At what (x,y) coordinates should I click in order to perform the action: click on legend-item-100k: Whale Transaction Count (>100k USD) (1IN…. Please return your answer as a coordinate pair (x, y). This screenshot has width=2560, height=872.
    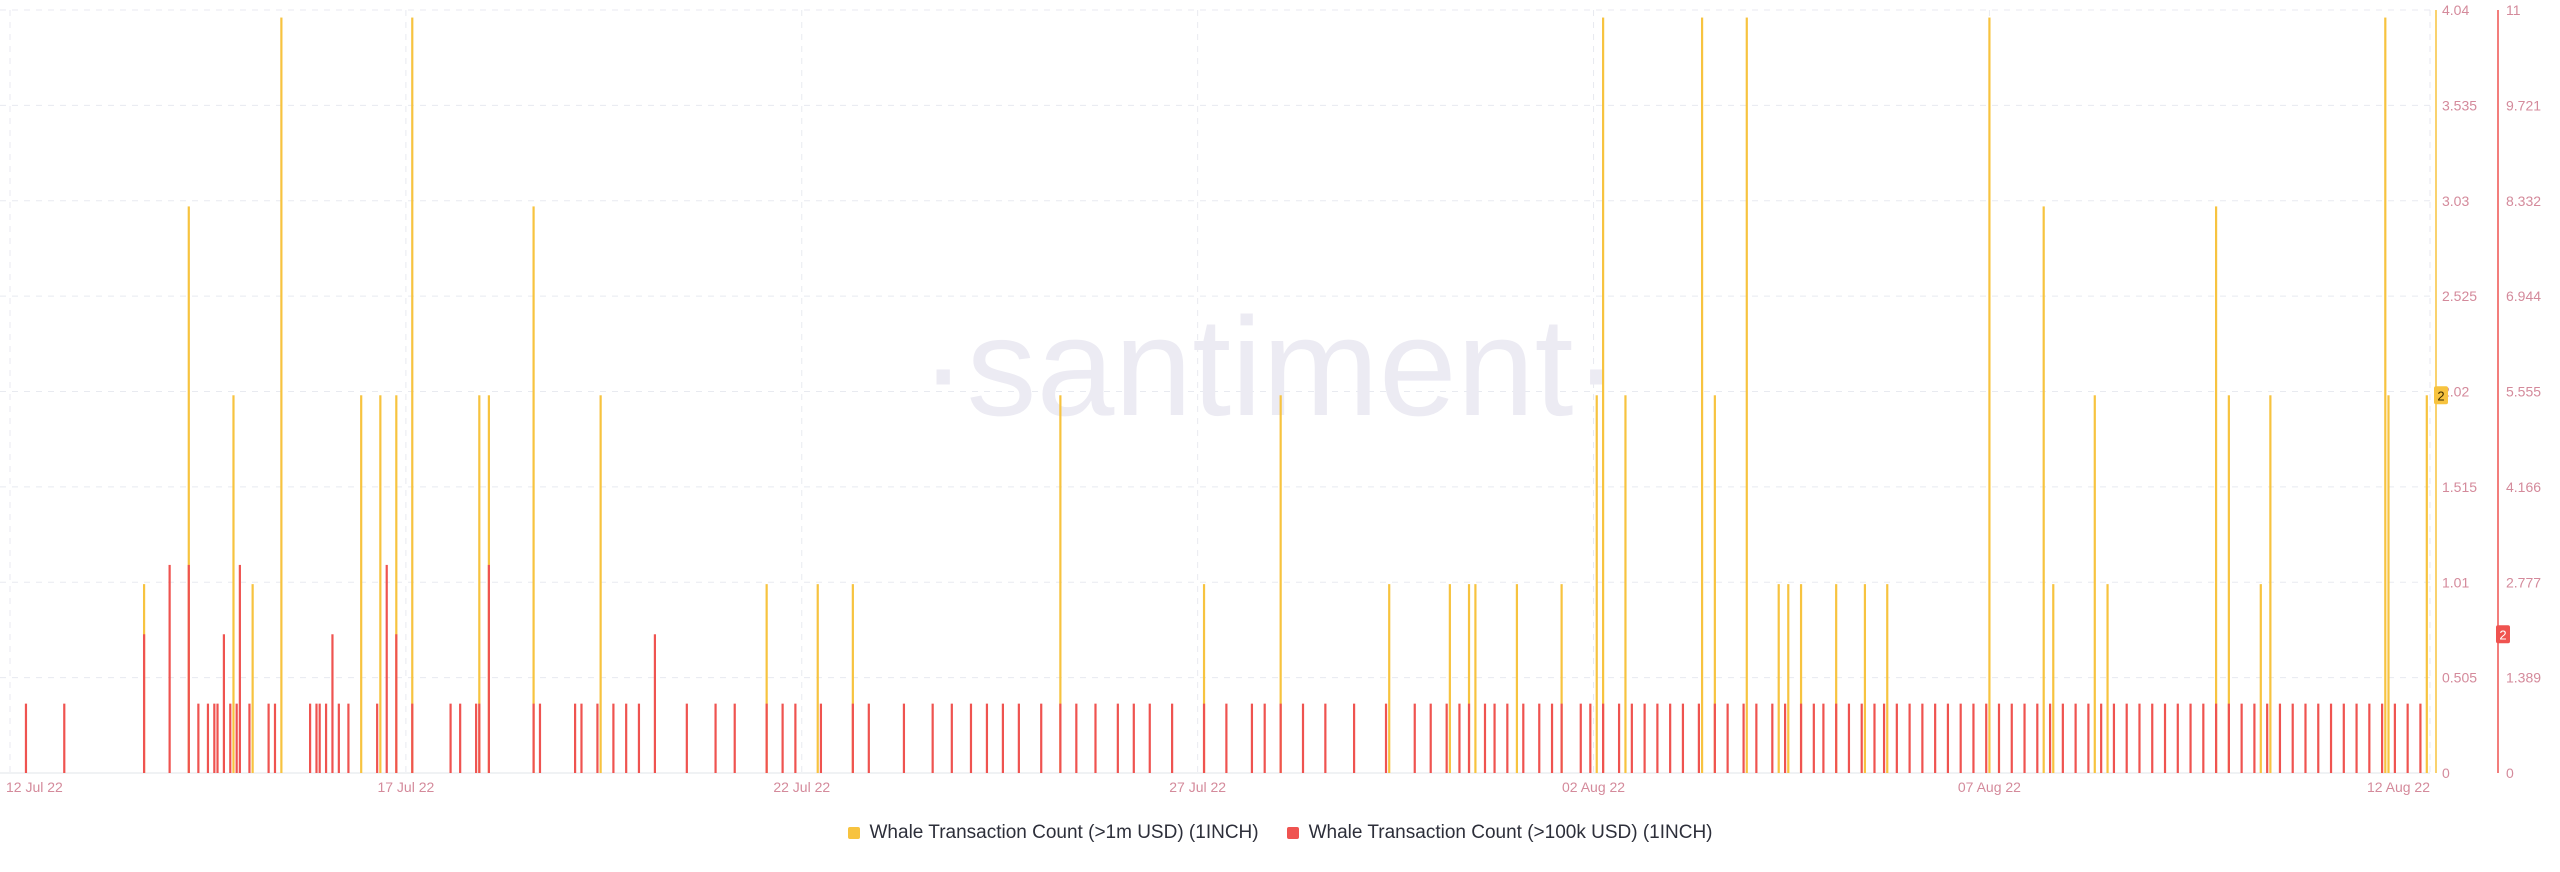
    Looking at the image, I should click on (1499, 833).